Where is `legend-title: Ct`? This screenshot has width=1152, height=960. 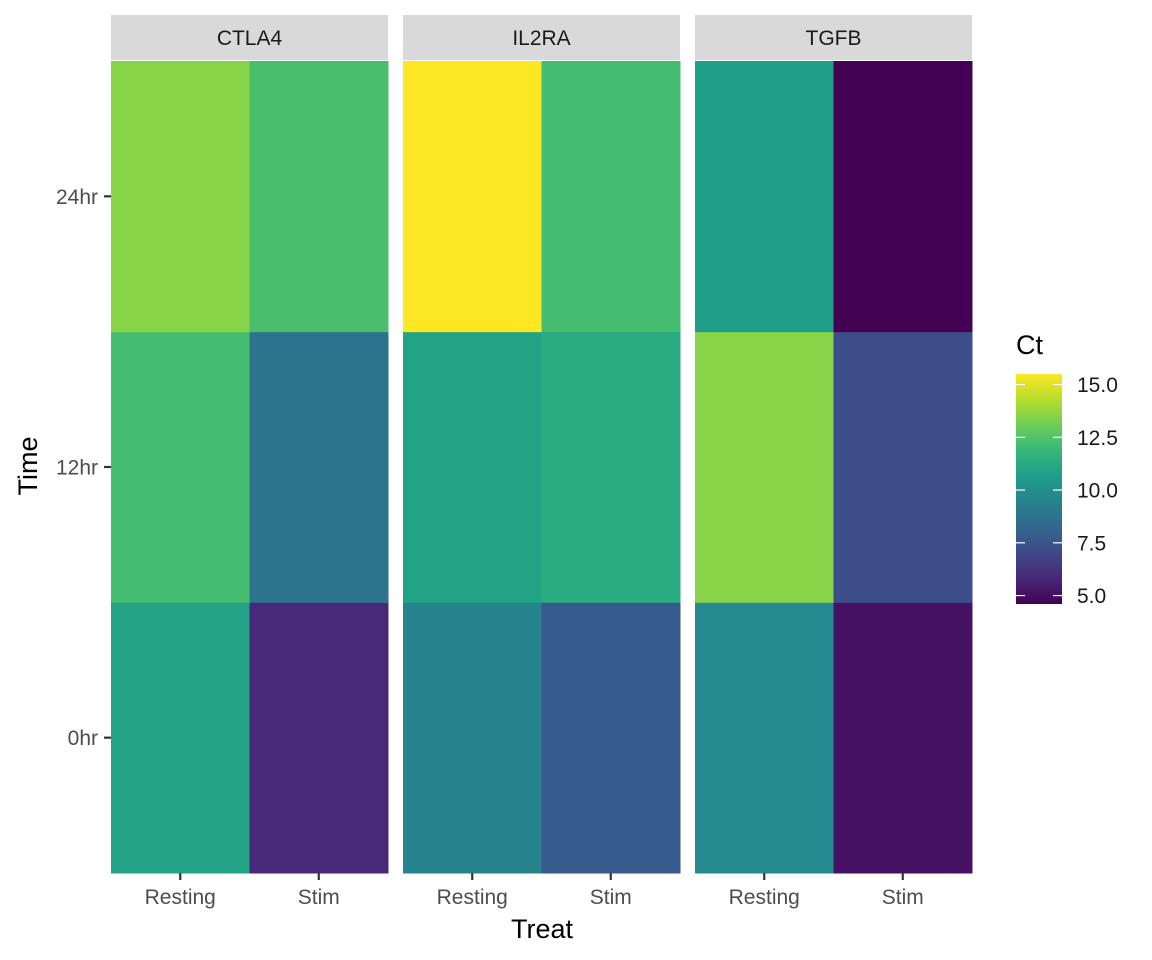 legend-title: Ct is located at coordinates (1029, 345).